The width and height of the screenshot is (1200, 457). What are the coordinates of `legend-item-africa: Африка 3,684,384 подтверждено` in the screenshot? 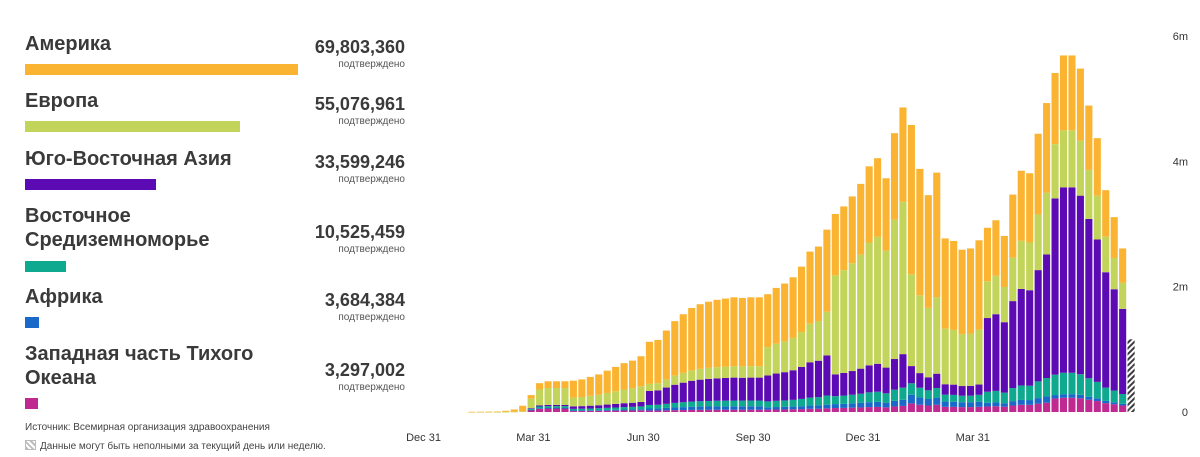 It's located at (215, 310).